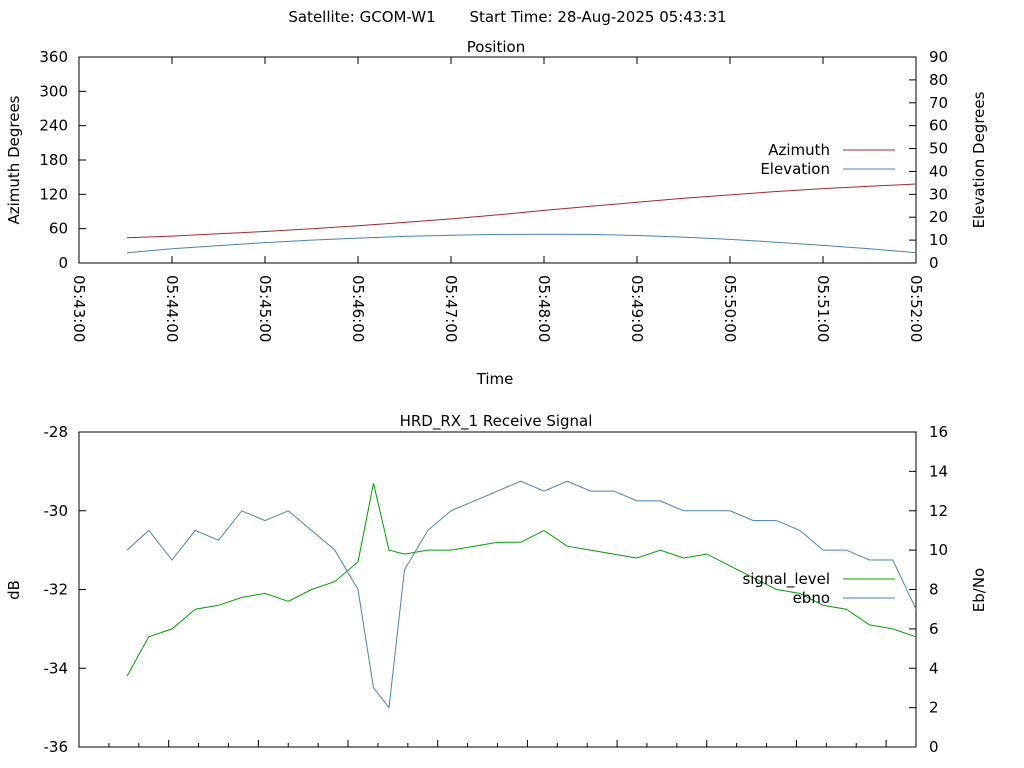  What do you see at coordinates (79, 308) in the screenshot?
I see `position-x-tick-label: 05:43:00` at bounding box center [79, 308].